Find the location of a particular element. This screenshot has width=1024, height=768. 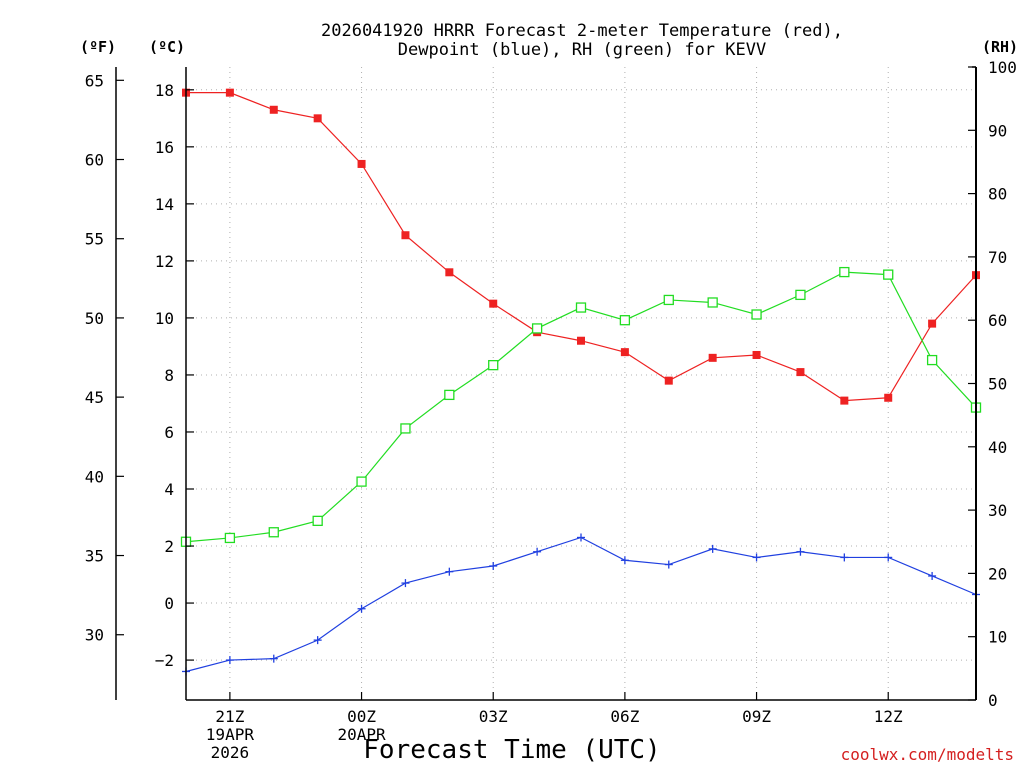

rh-tick-label: 80 is located at coordinates (997, 194).